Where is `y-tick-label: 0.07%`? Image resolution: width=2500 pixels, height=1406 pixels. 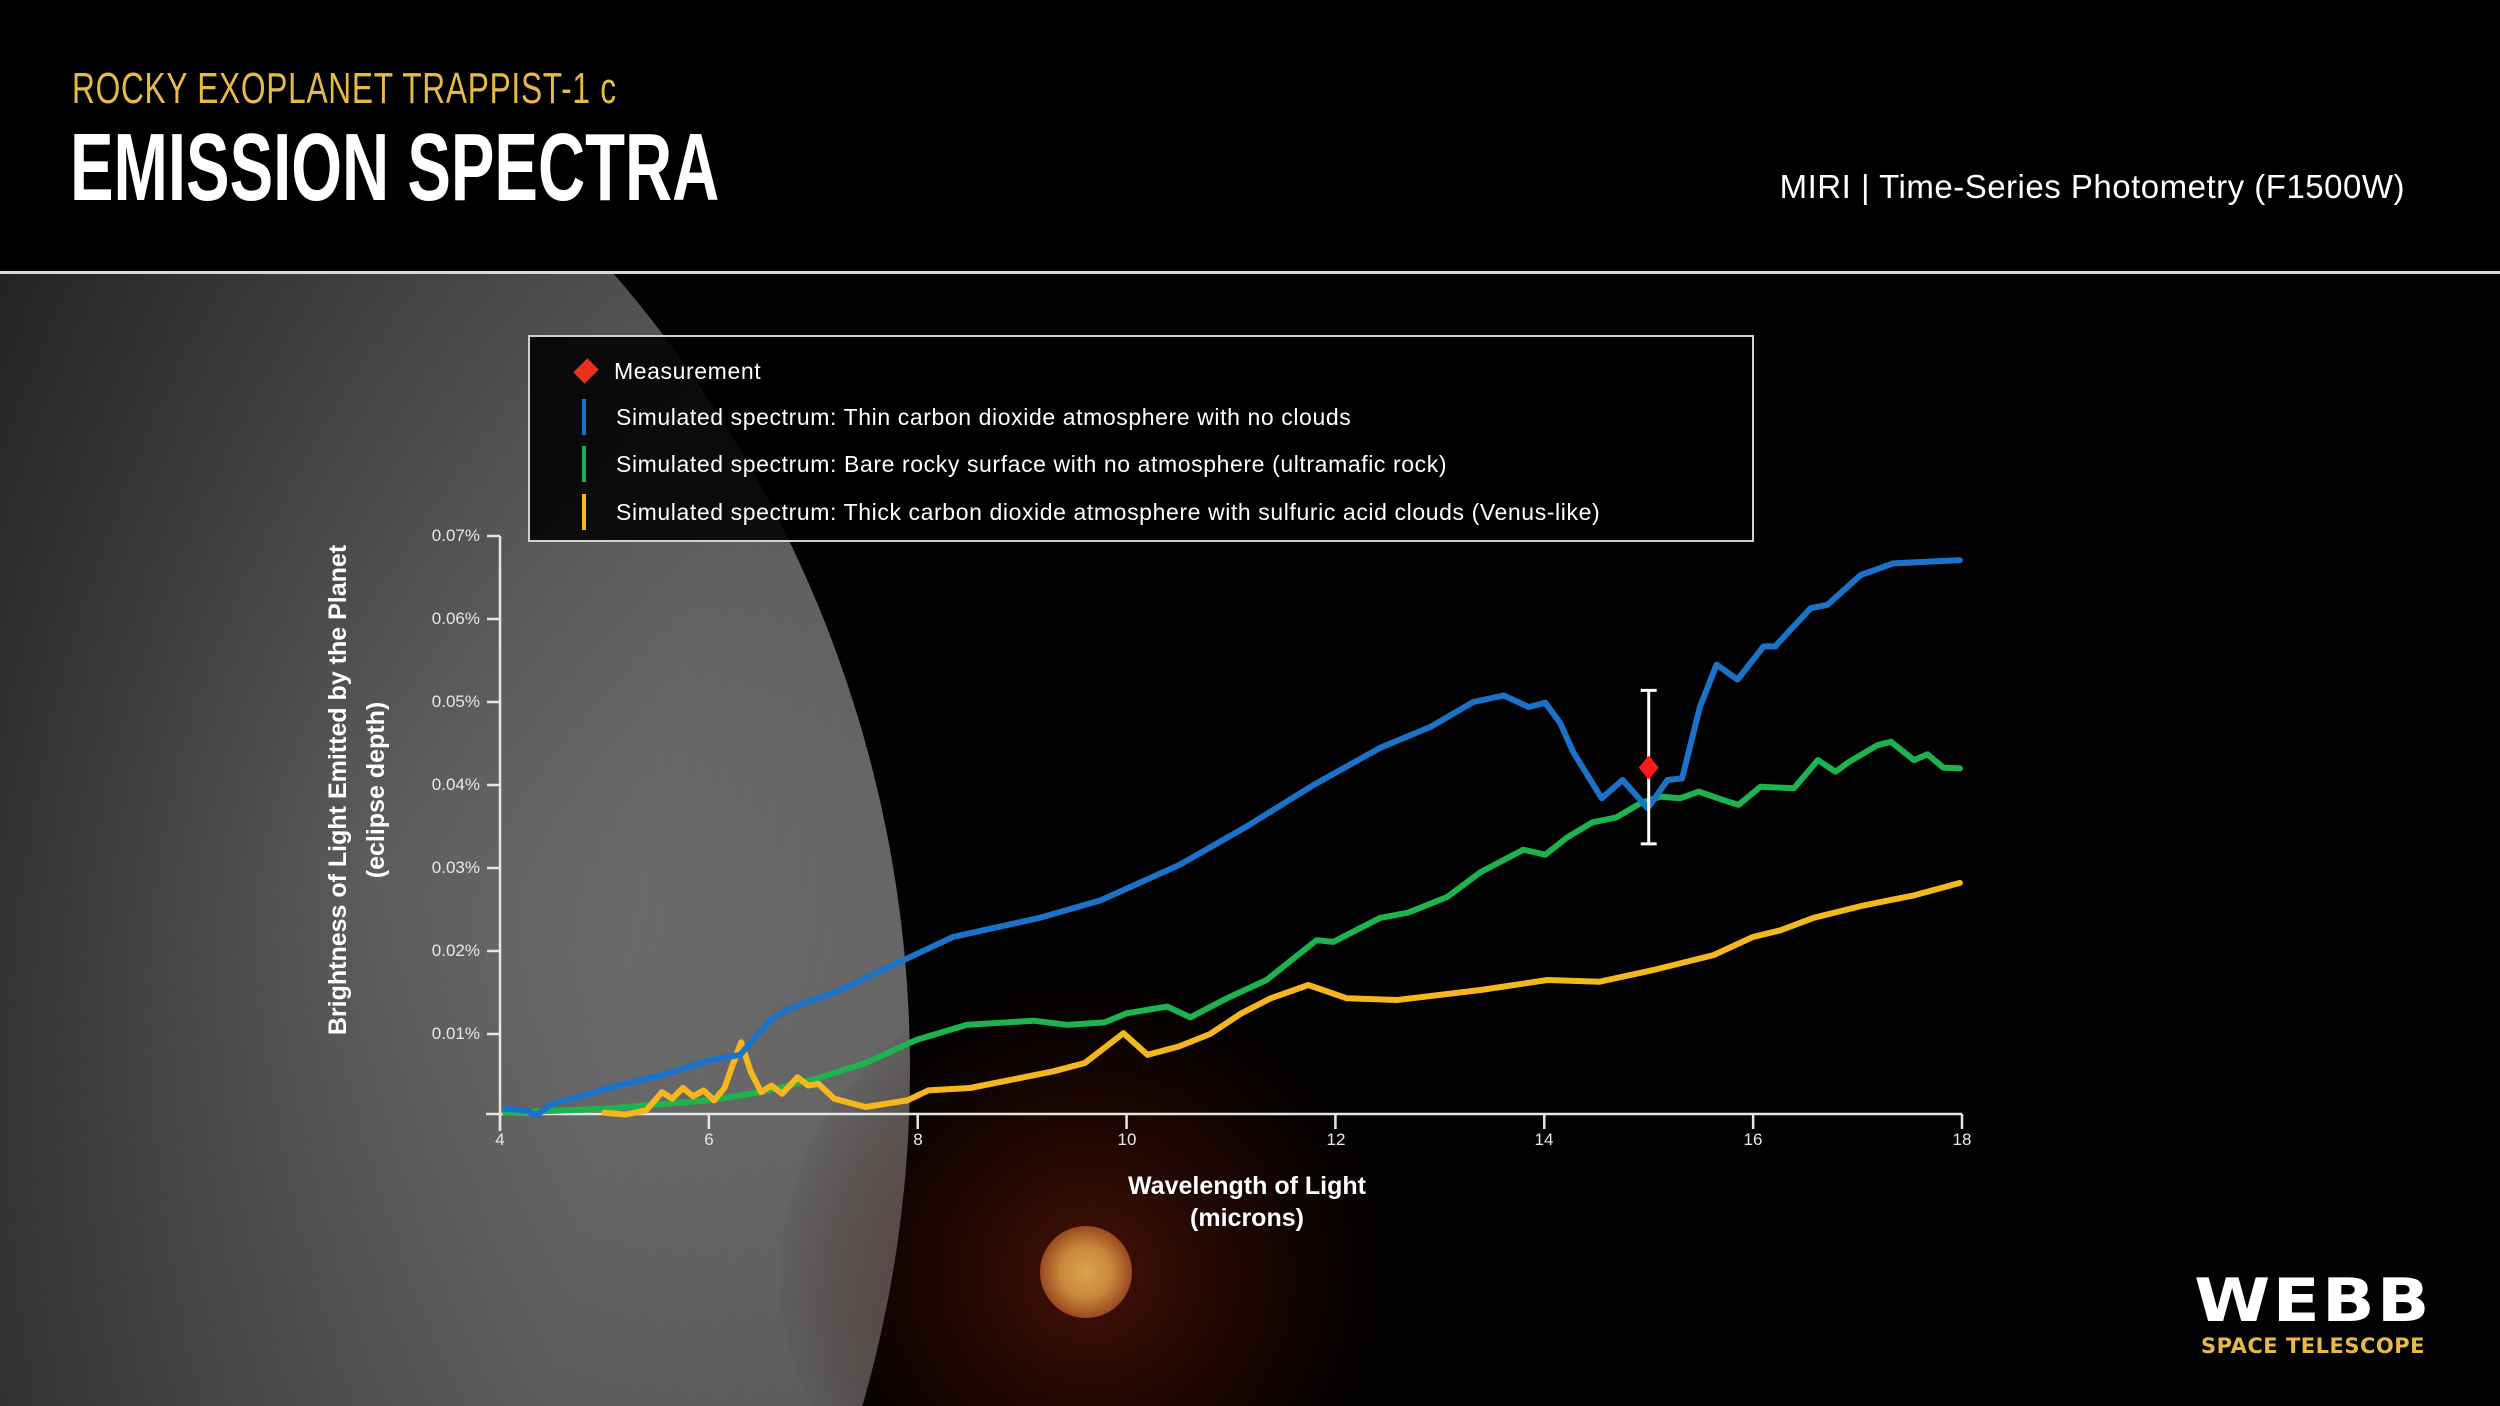
y-tick-label: 0.07% is located at coordinates (455, 535).